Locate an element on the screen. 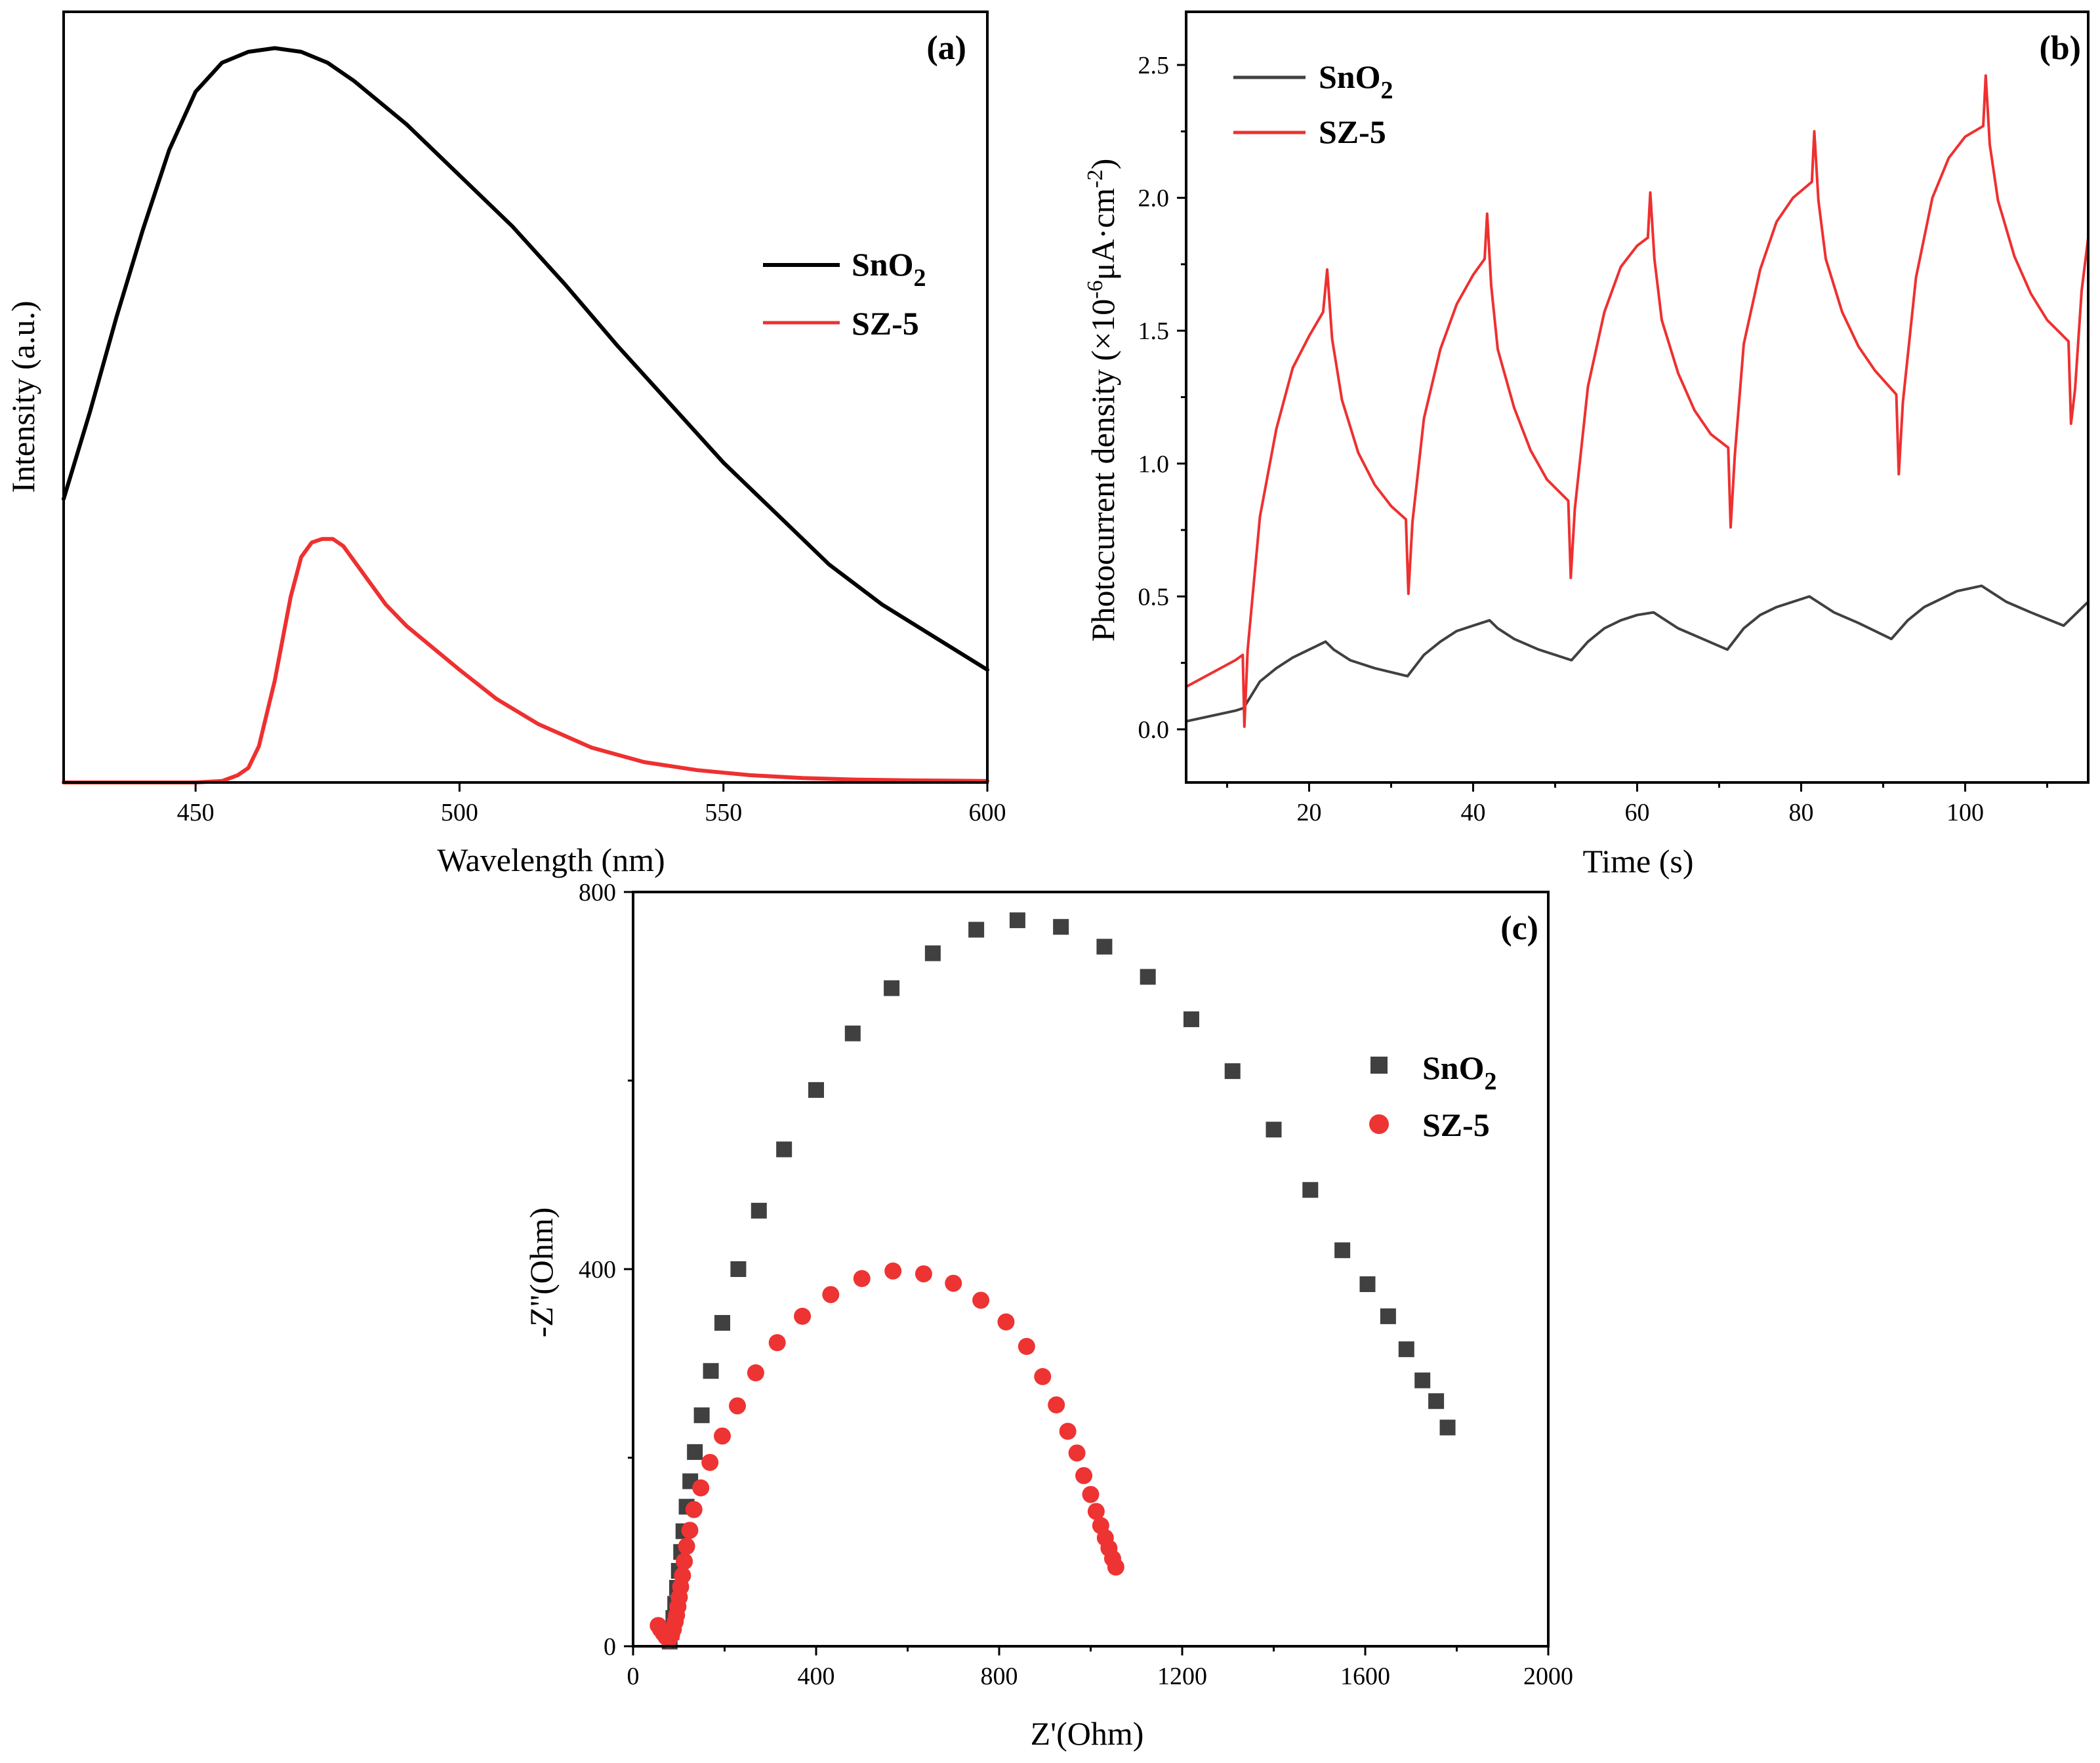 The image size is (2100, 1763). panel-a-label: (a) is located at coordinates (946, 48).